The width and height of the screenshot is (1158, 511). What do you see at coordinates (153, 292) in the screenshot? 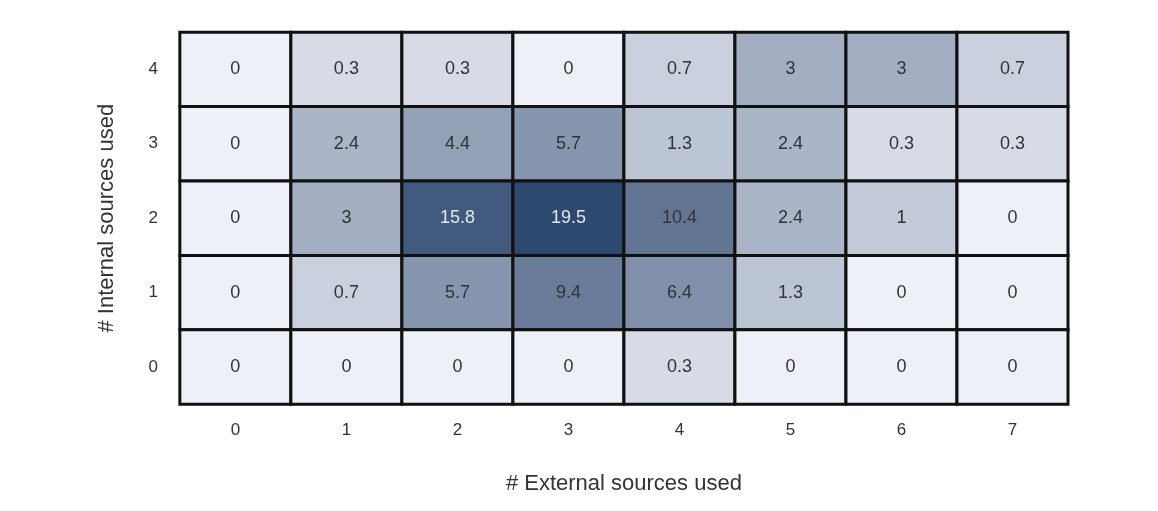
I see `y-tick-label: 1` at bounding box center [153, 292].